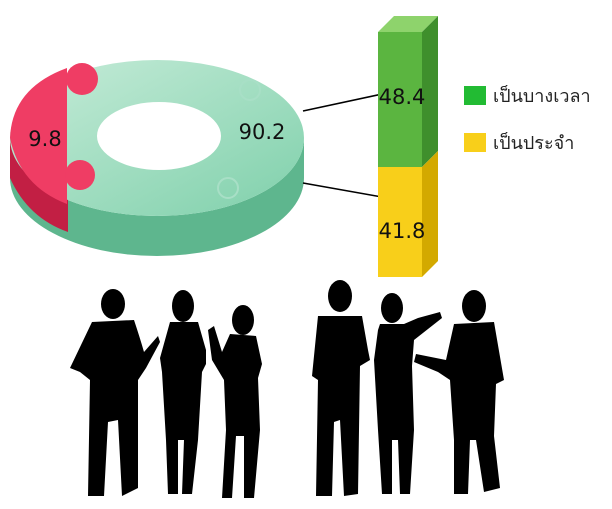 The width and height of the screenshot is (612, 509). Describe the element at coordinates (430, 91) in the screenshot. I see `column-bar-part-time-side` at that location.